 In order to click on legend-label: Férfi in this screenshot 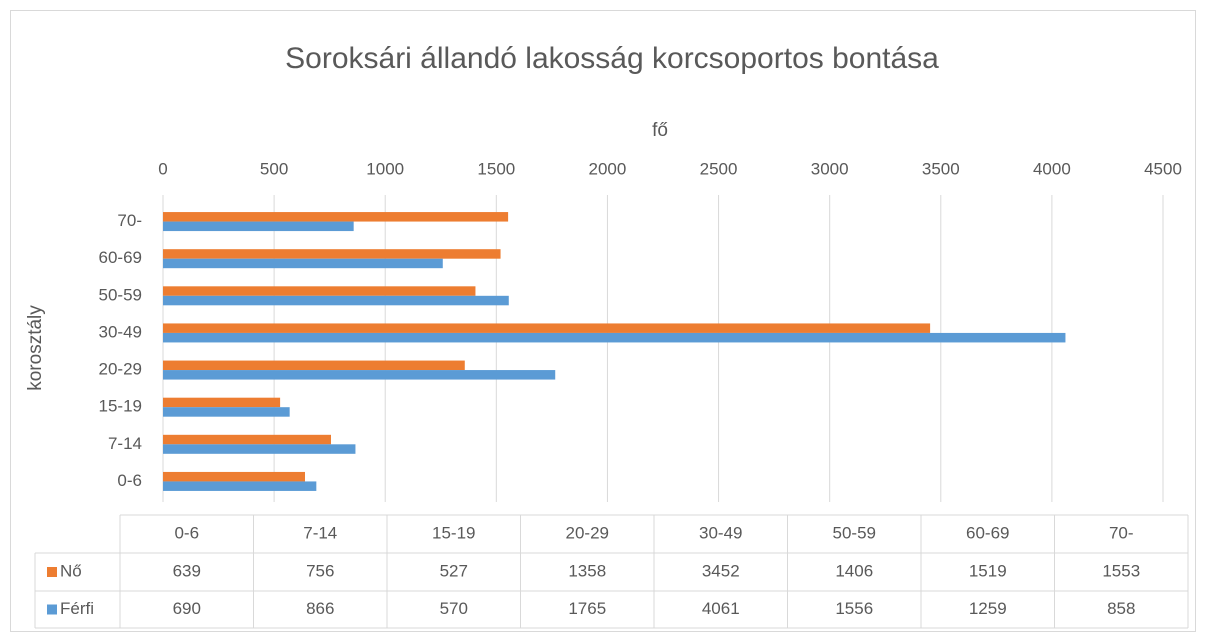, I will do `click(77, 608)`.